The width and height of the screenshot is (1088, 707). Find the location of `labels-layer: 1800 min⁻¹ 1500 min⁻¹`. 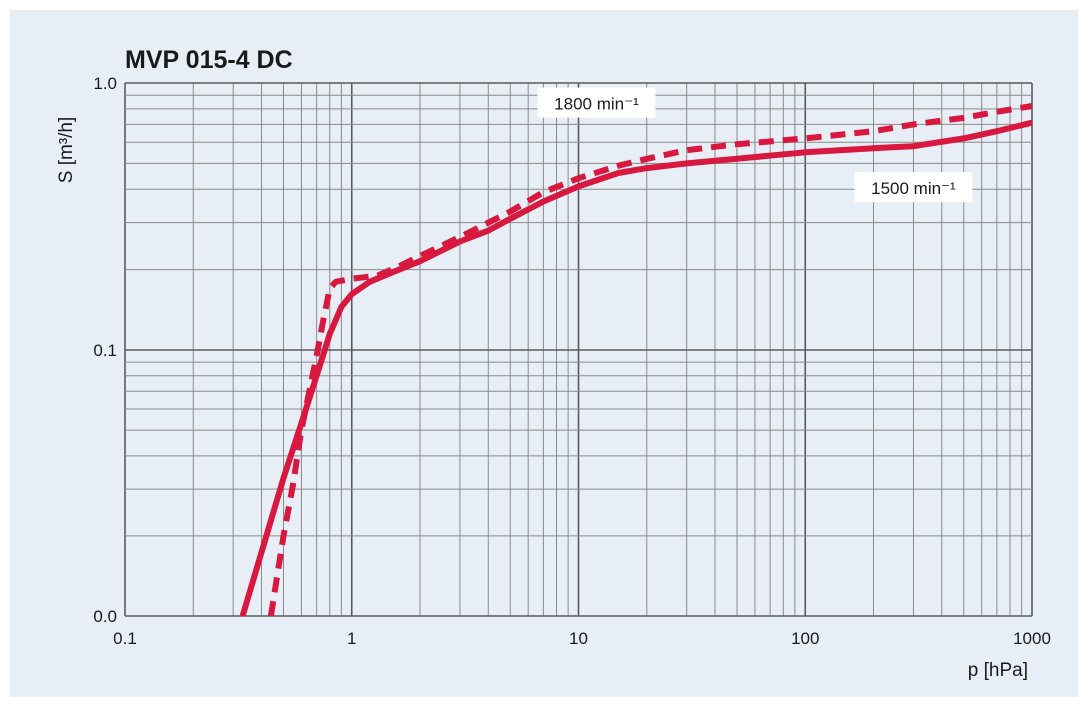

labels-layer: 1800 min⁻¹ 1500 min⁻¹ is located at coordinates (755, 145).